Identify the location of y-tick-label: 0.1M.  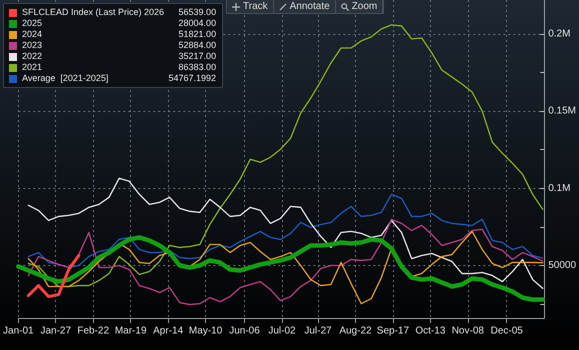
(559, 188).